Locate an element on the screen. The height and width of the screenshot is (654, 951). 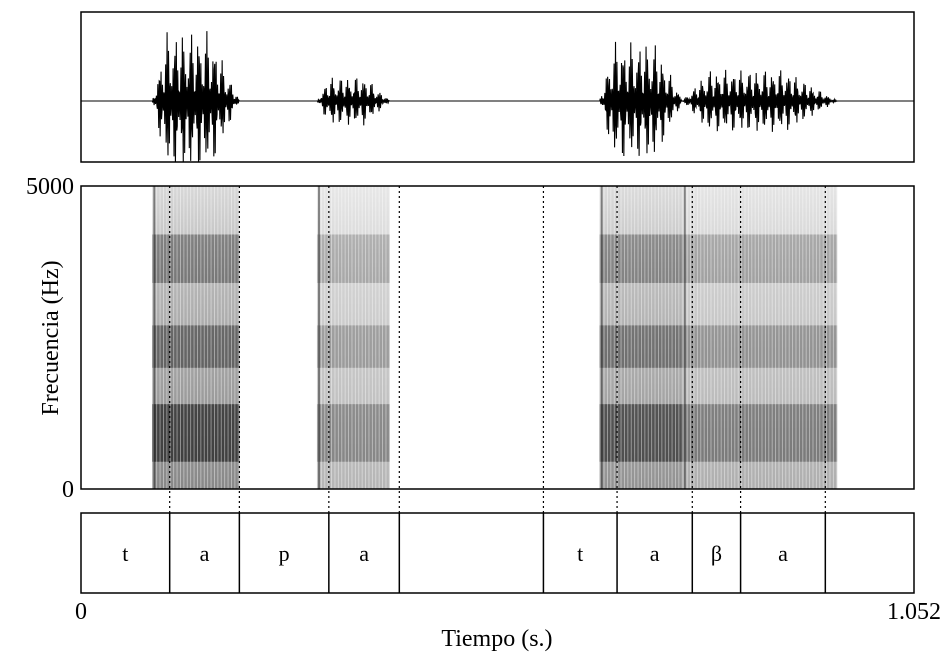
x-axis-label: Tiempo (s.) is located at coordinates (496, 639).